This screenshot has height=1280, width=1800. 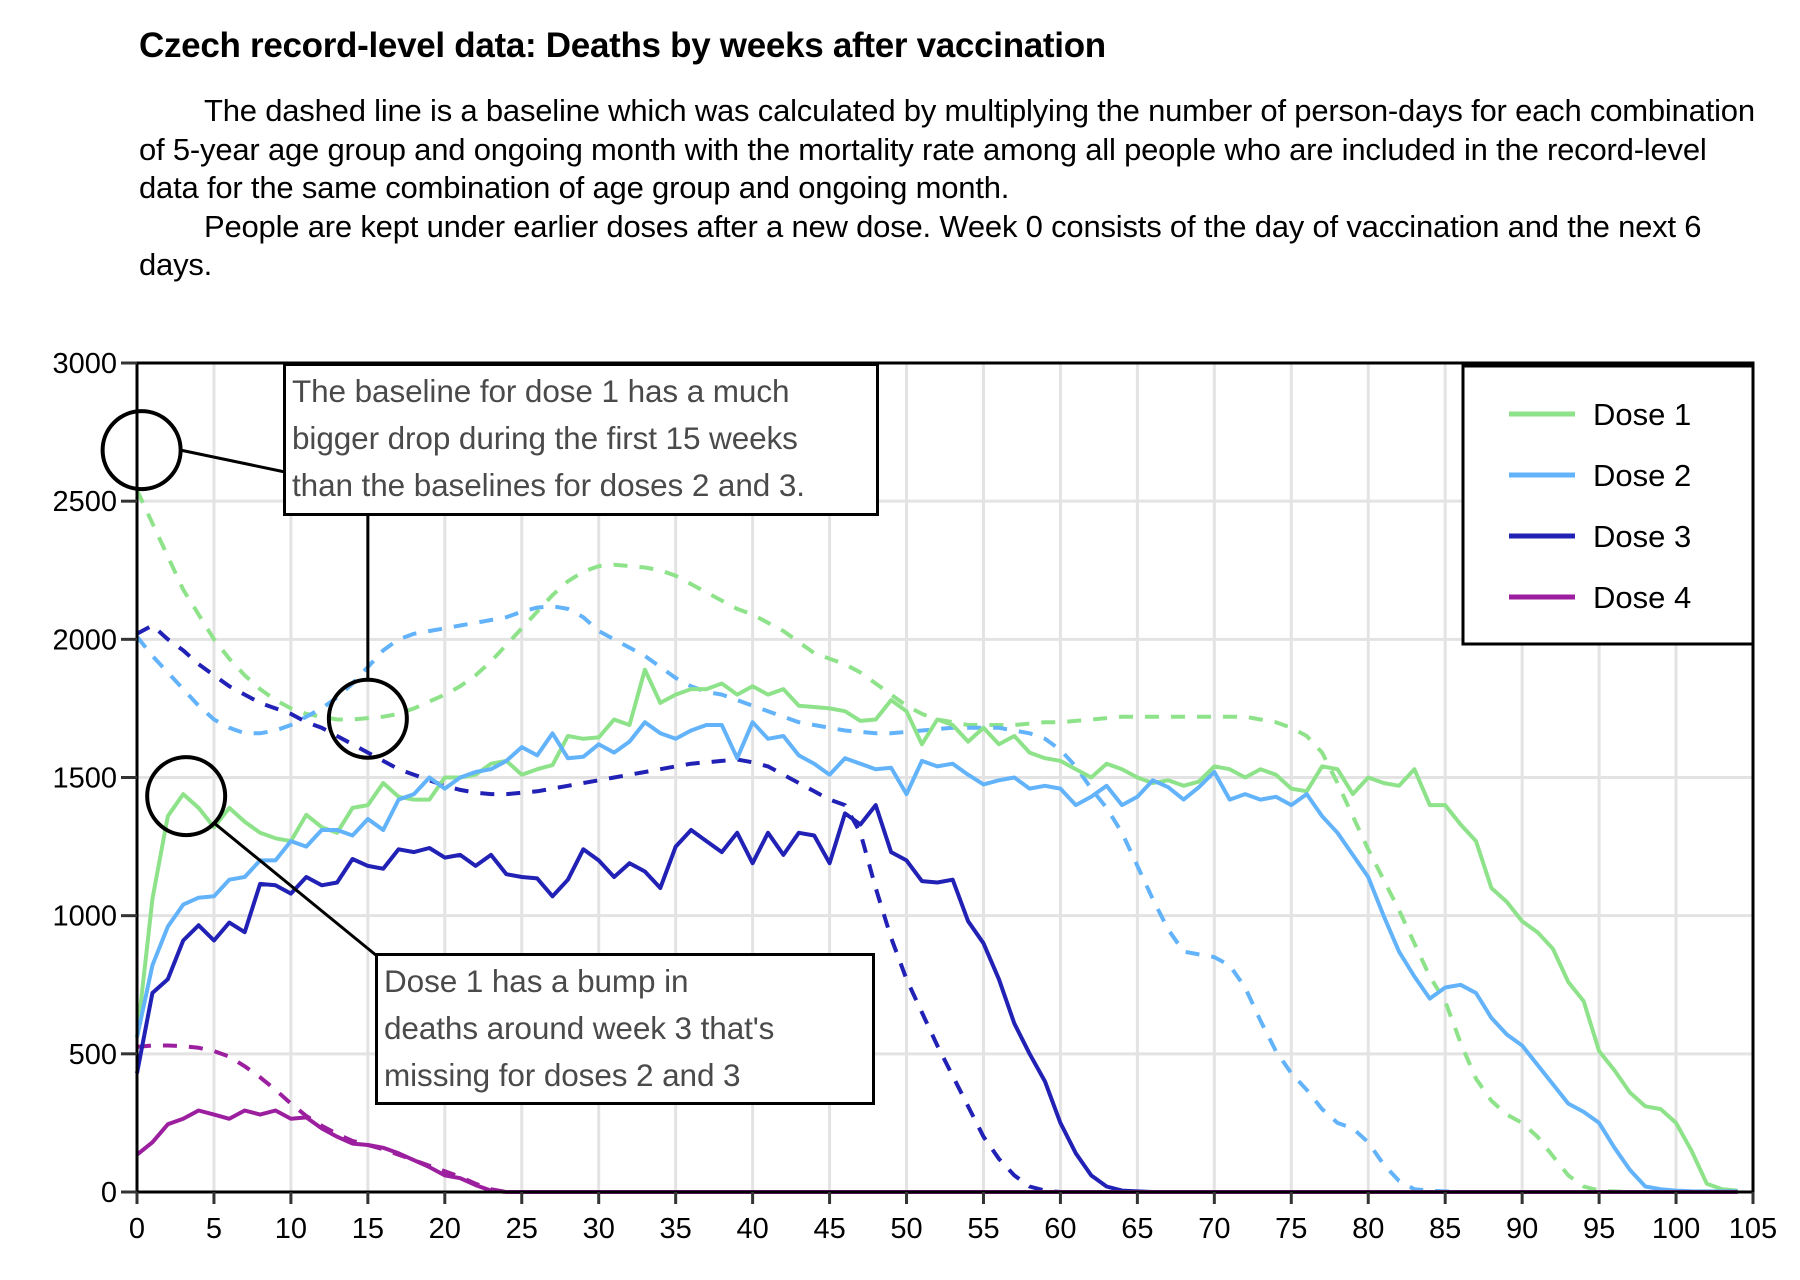 What do you see at coordinates (1642, 536) in the screenshot?
I see `legend-label: Dose 3` at bounding box center [1642, 536].